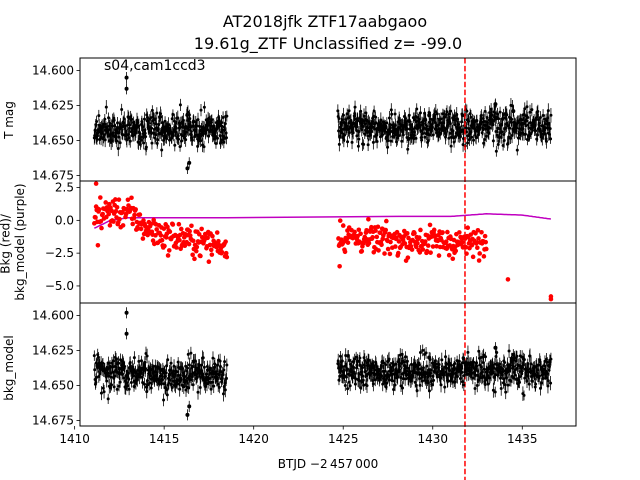 The width and height of the screenshot is (640, 480). I want to click on top-y-ticks: 14.600 14.625 14.650 14.675, so click(56, 123).